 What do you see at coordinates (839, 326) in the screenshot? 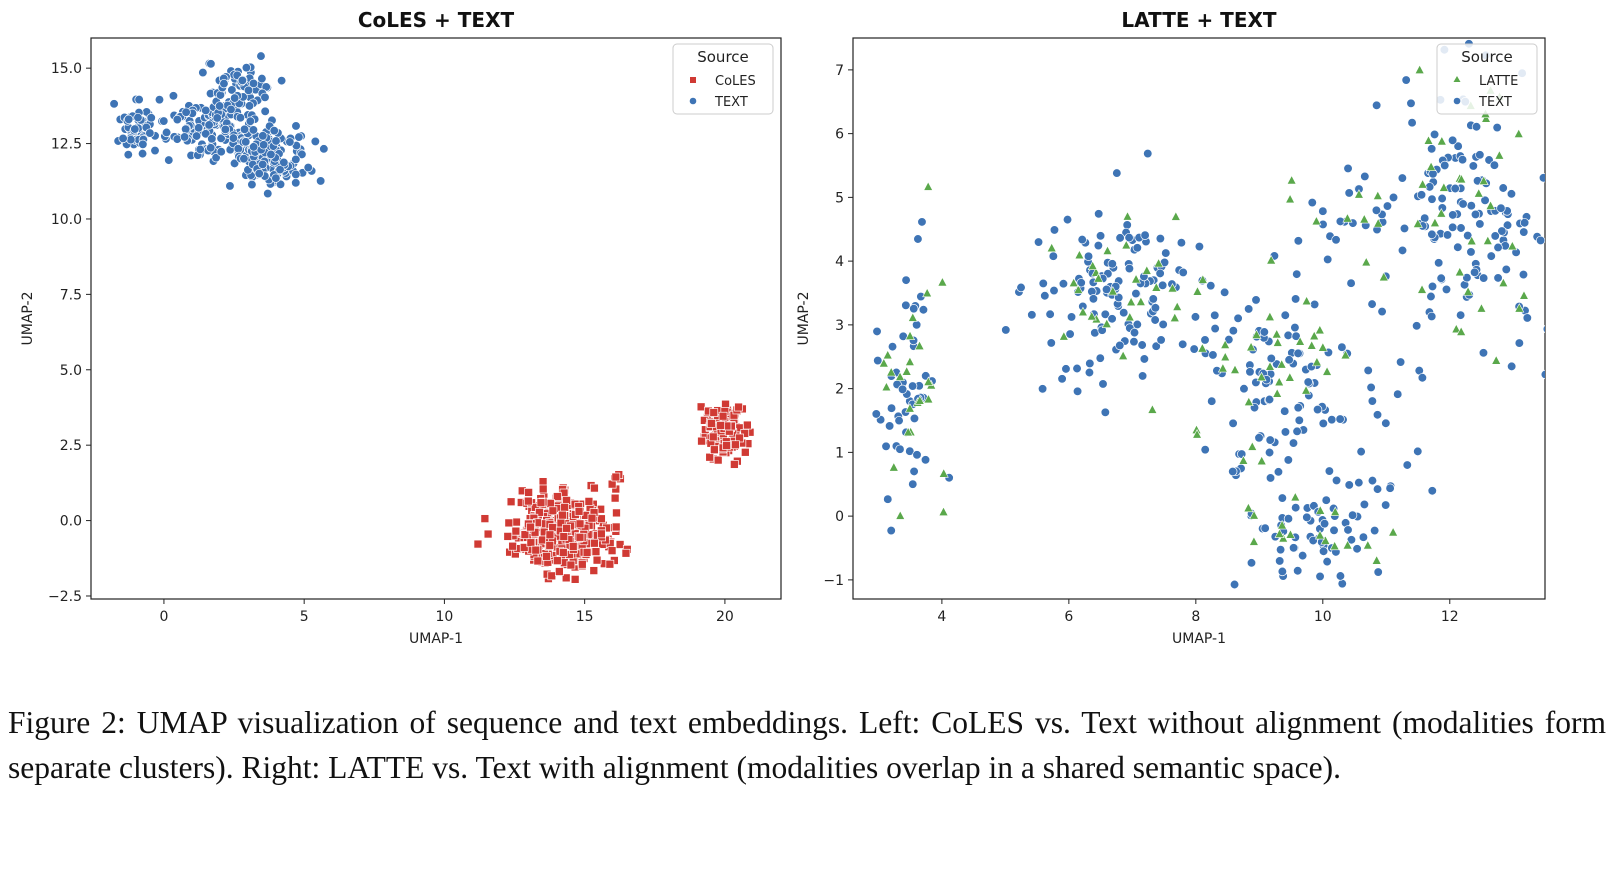
I see `y-tick-label: 3` at bounding box center [839, 326].